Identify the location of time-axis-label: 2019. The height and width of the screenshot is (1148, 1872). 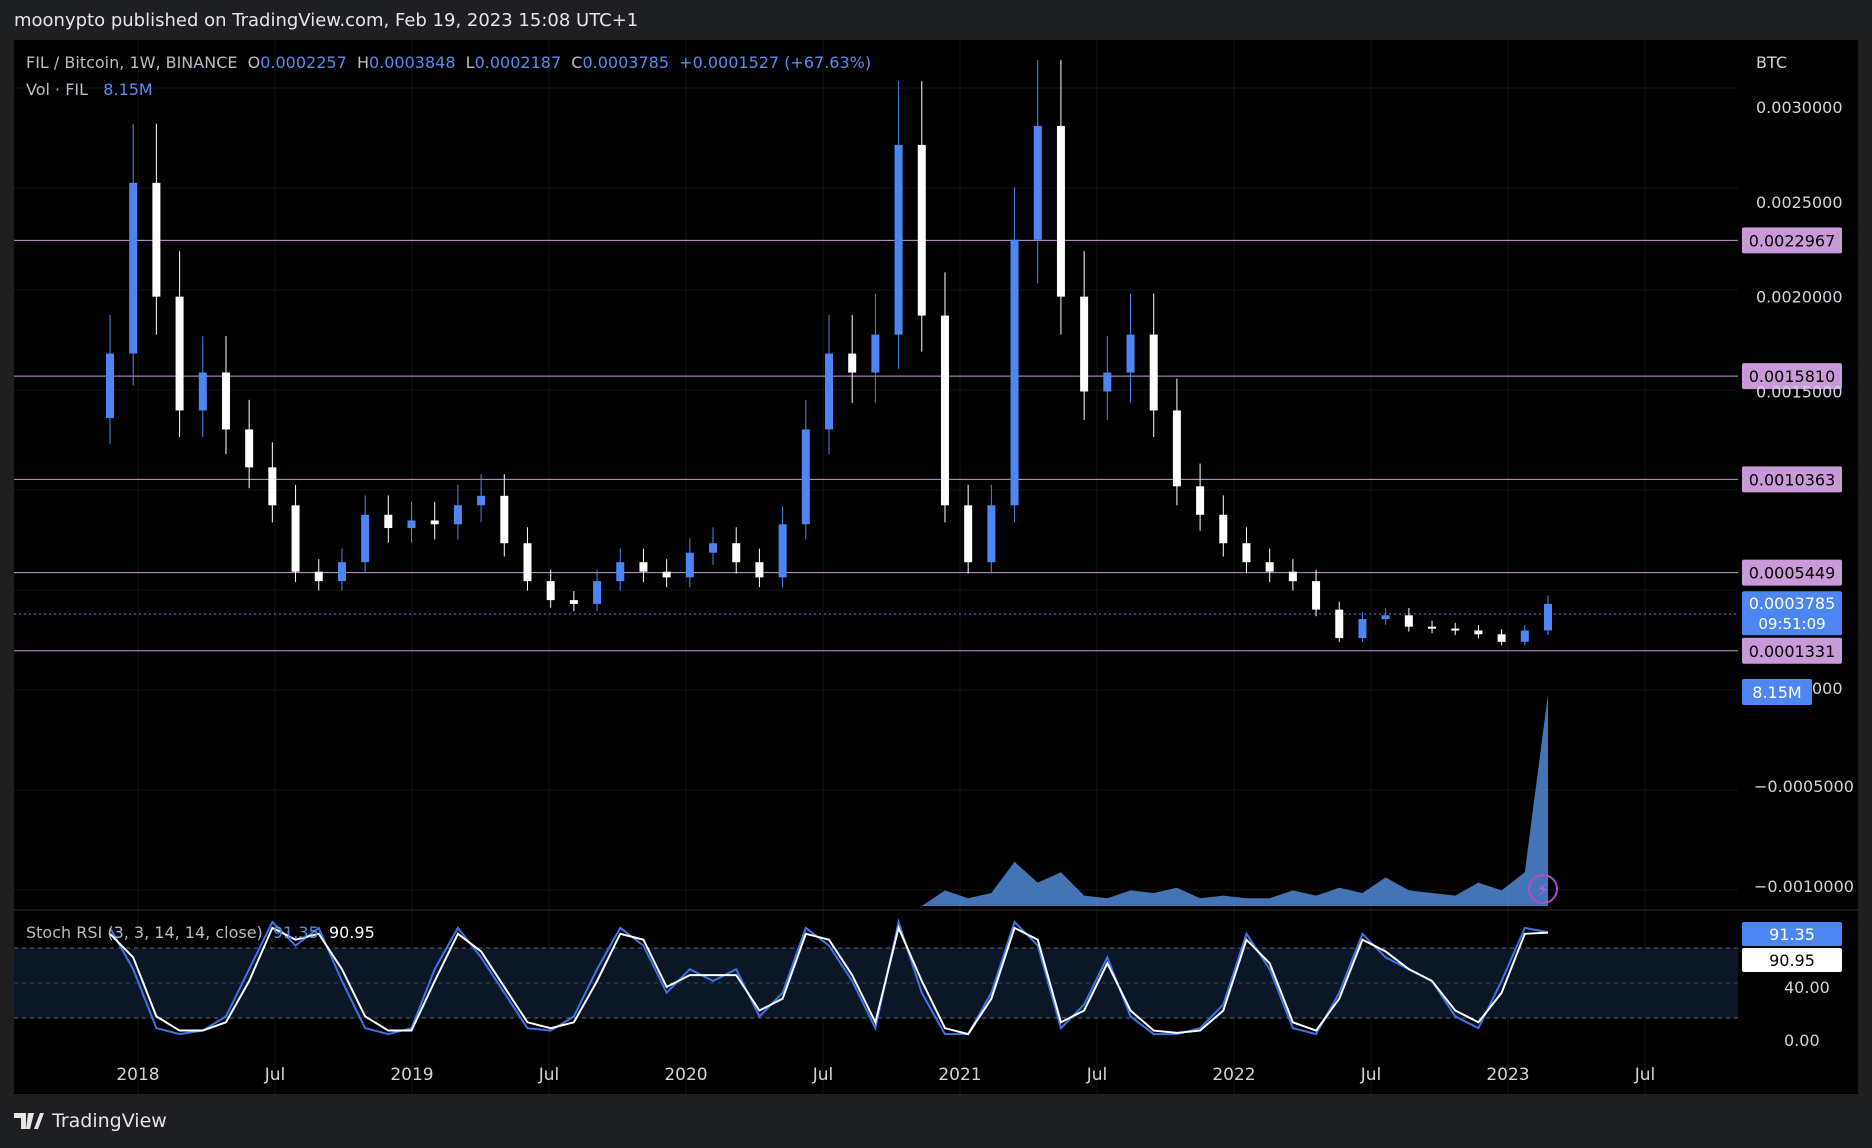
(411, 1075).